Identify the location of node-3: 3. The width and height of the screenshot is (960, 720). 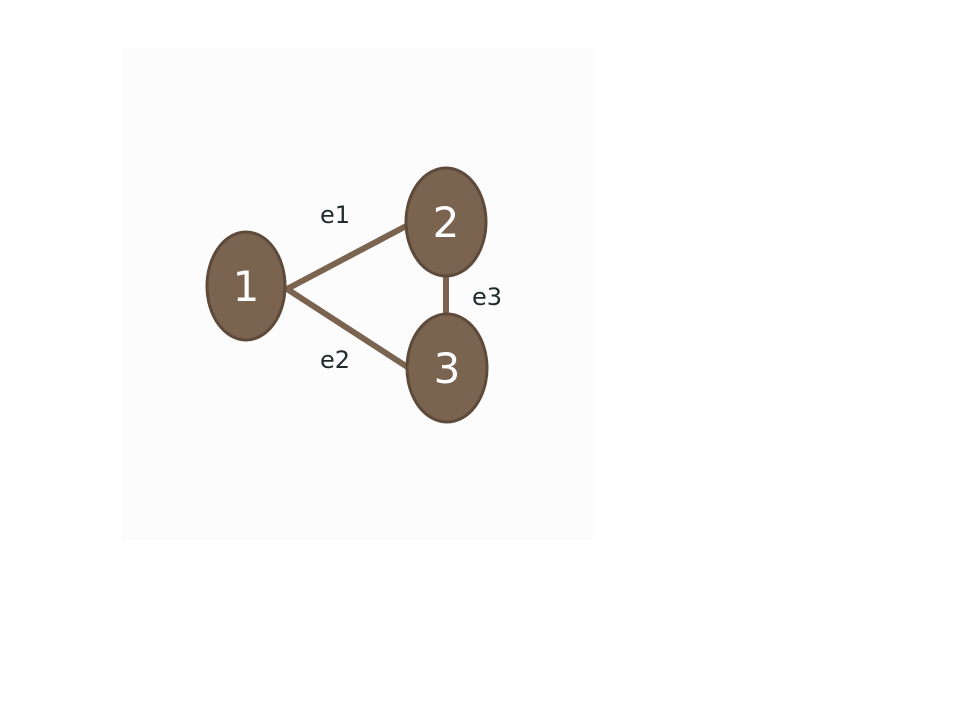
(447, 368).